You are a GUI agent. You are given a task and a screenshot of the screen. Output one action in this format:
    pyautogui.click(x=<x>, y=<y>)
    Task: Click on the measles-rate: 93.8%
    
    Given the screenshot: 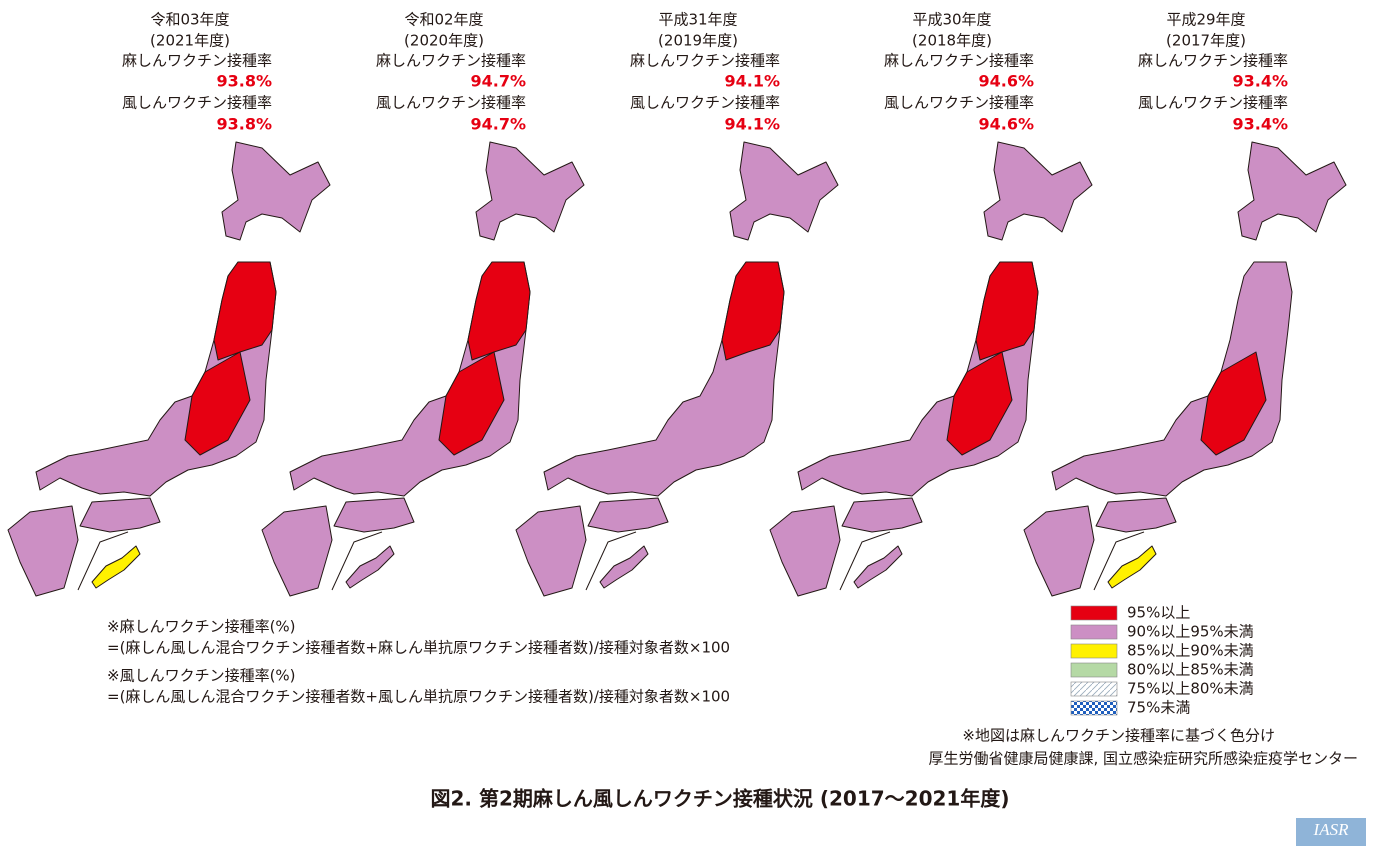 What is the action you would take?
    pyautogui.click(x=244, y=81)
    